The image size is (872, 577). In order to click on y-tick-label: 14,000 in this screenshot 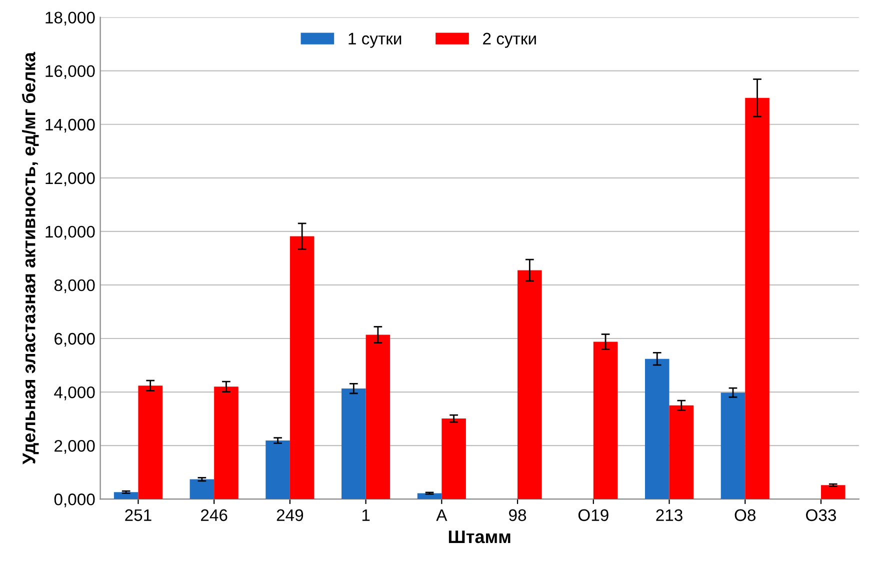, I will do `click(70, 125)`.